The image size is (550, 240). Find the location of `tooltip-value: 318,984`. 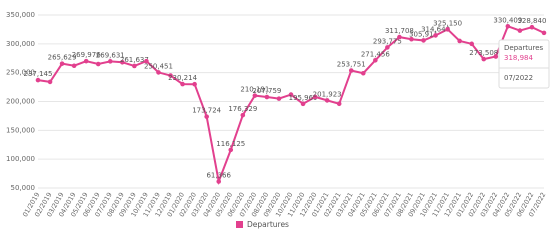

tooltip-value: 318,984 is located at coordinates (518, 58).